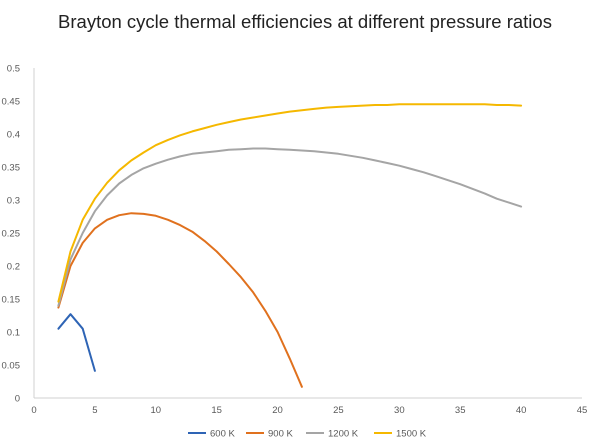 This screenshot has width=597, height=446. Describe the element at coordinates (94, 410) in the screenshot. I see `x-tick-label: 5` at that location.